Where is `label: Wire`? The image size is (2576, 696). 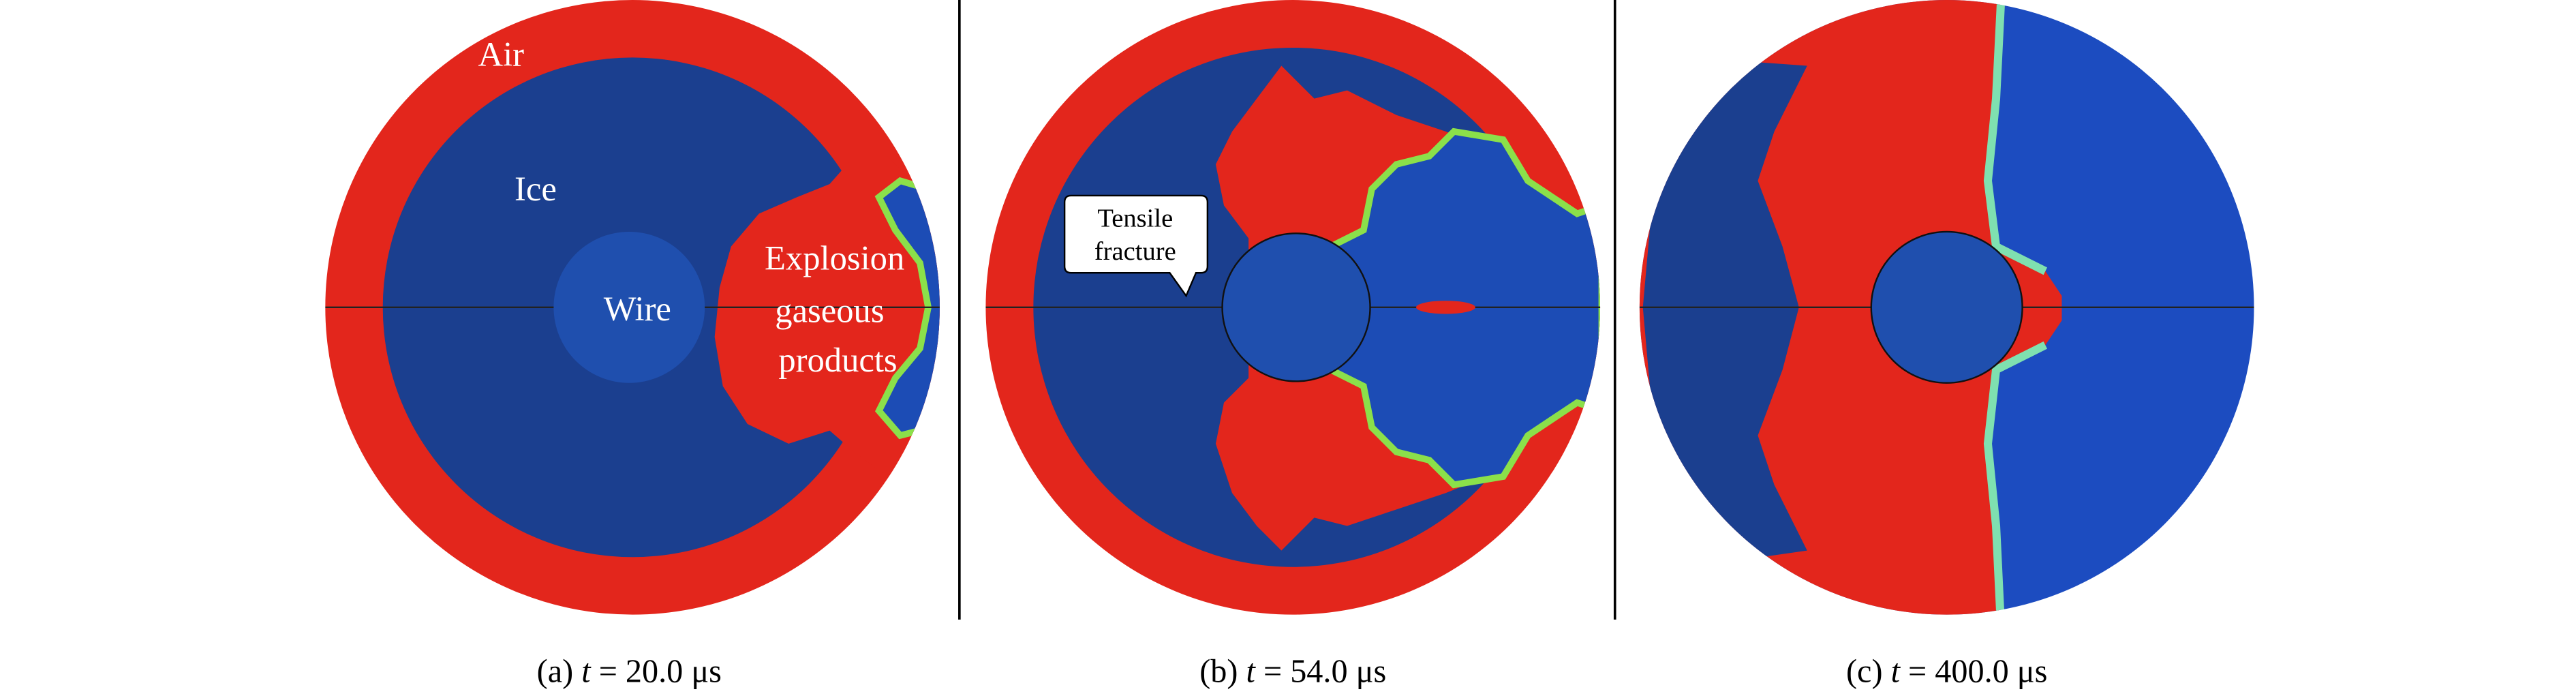
label: Wire is located at coordinates (637, 309).